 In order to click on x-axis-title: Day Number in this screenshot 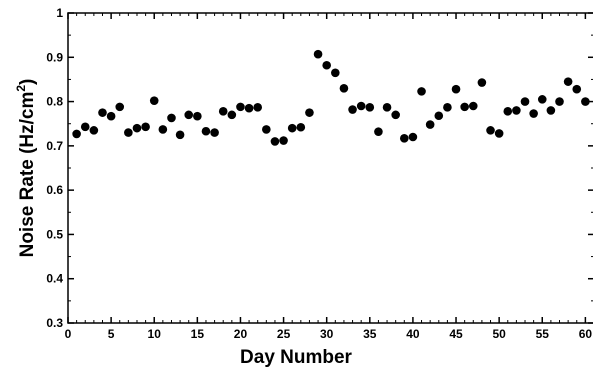, I will do `click(296, 357)`.